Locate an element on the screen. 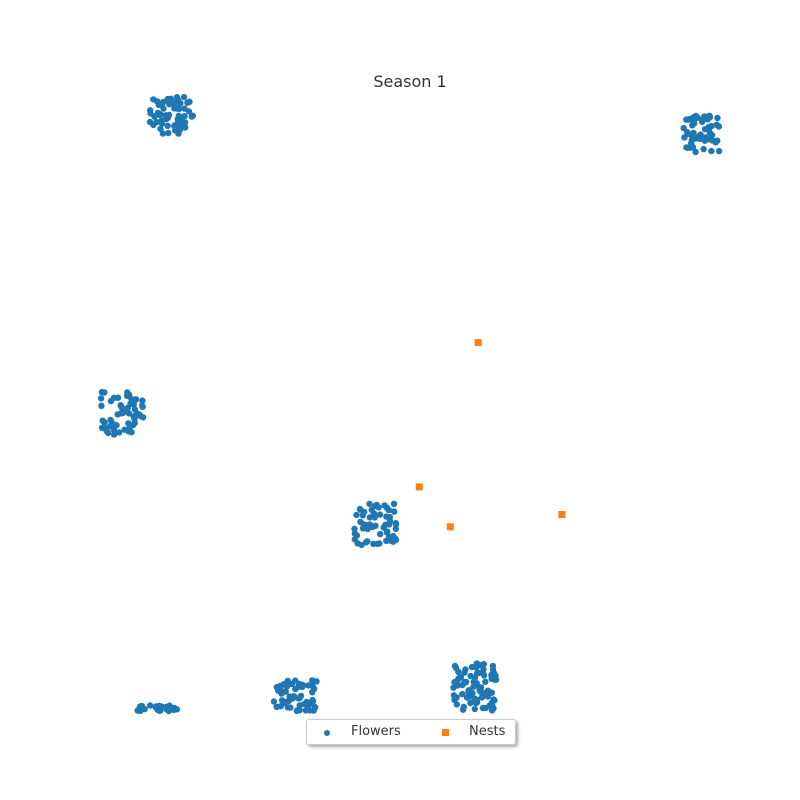  legend-marker-nests is located at coordinates (445, 732).